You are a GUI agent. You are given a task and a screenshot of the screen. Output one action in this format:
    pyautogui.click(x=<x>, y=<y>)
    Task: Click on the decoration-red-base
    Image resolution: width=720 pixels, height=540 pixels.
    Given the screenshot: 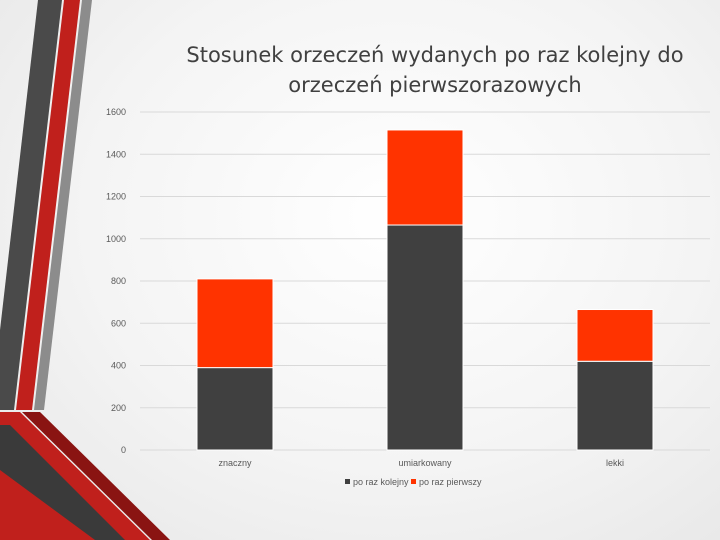 What is the action you would take?
    pyautogui.click(x=75, y=476)
    